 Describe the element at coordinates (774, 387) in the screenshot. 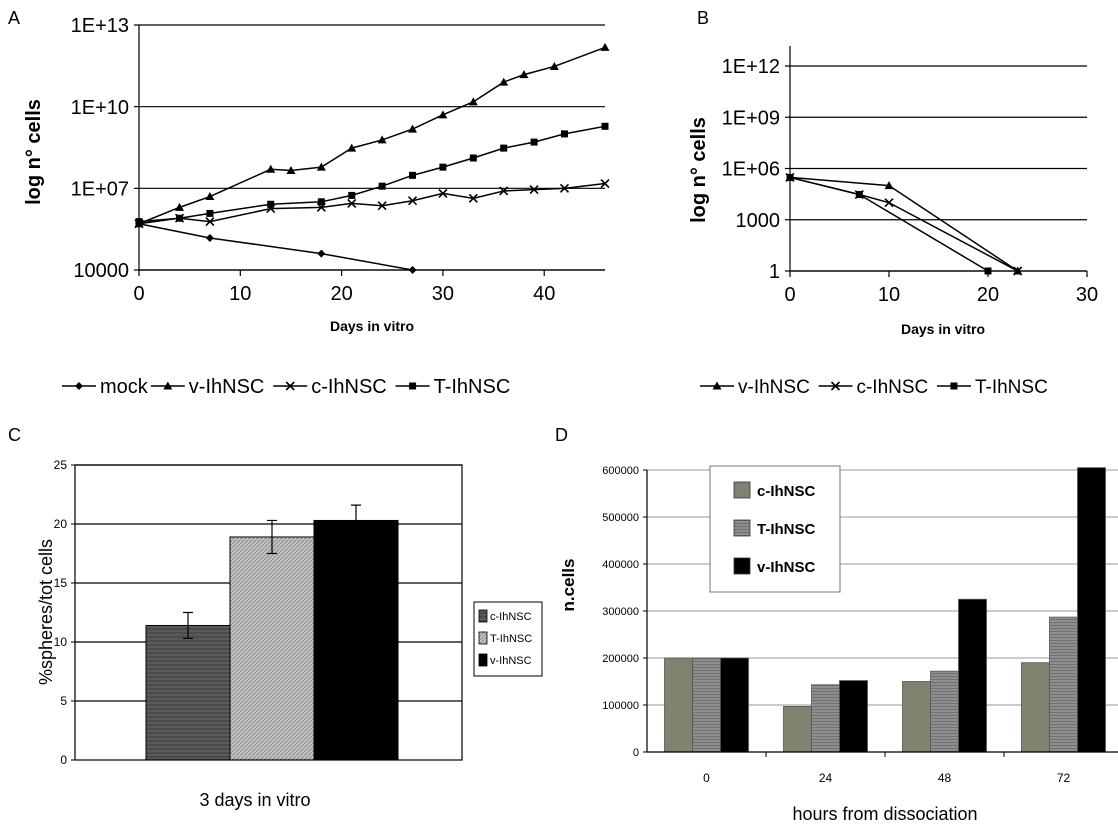

I see `panel-b-legend-label-v-ihnsc: v-IhNSC` at that location.